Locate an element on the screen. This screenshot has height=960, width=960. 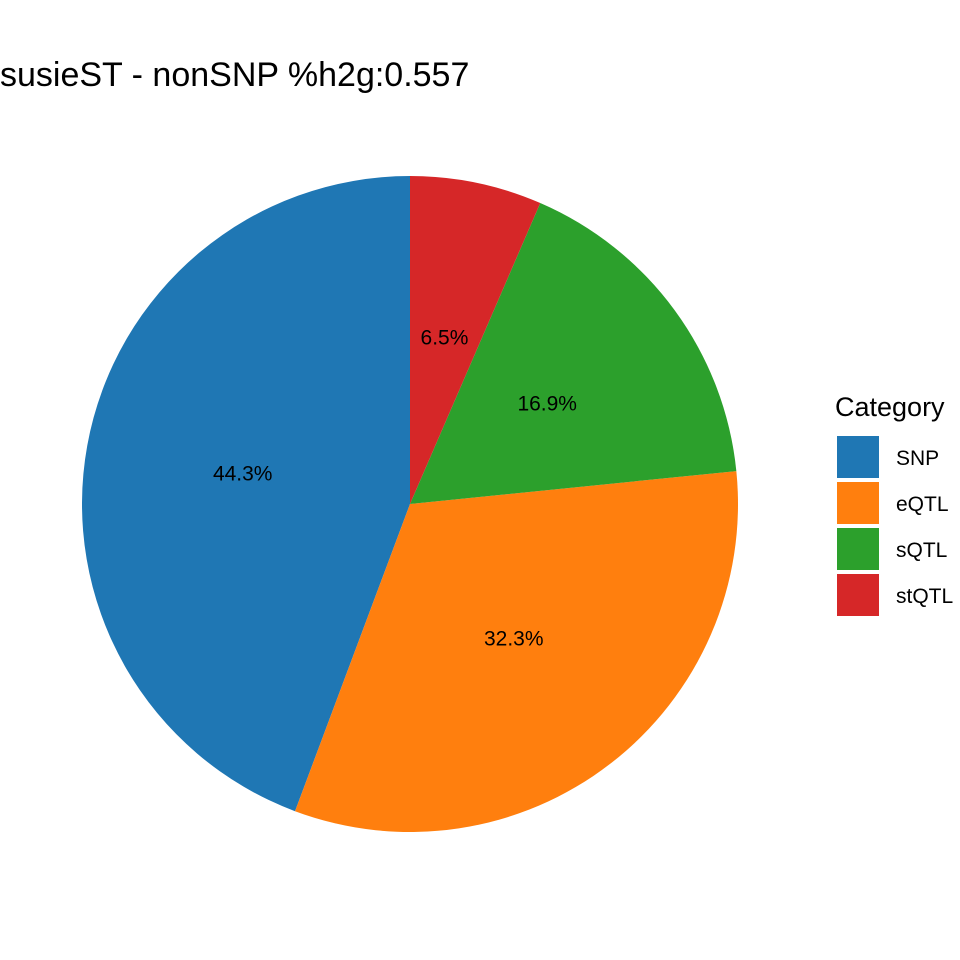
pie-slice-stqtl is located at coordinates (475, 340).